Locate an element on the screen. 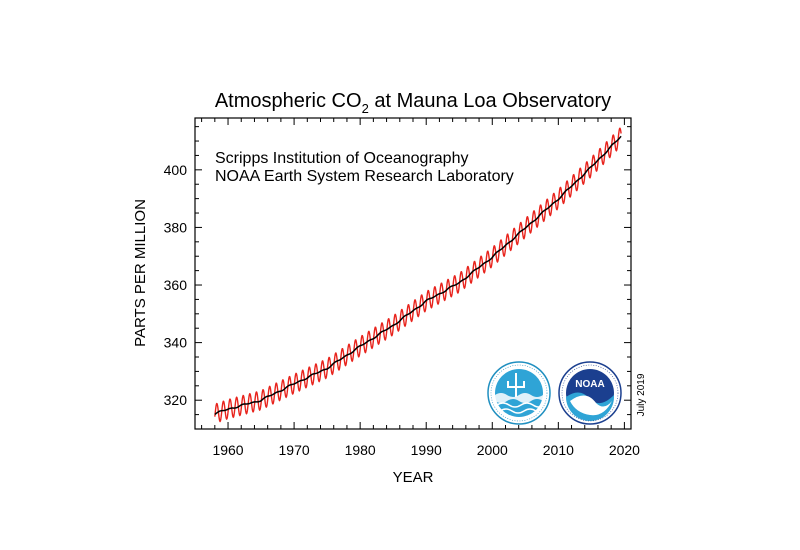 This screenshot has width=800, height=550. x-tick-label: 2000 is located at coordinates (492, 450).